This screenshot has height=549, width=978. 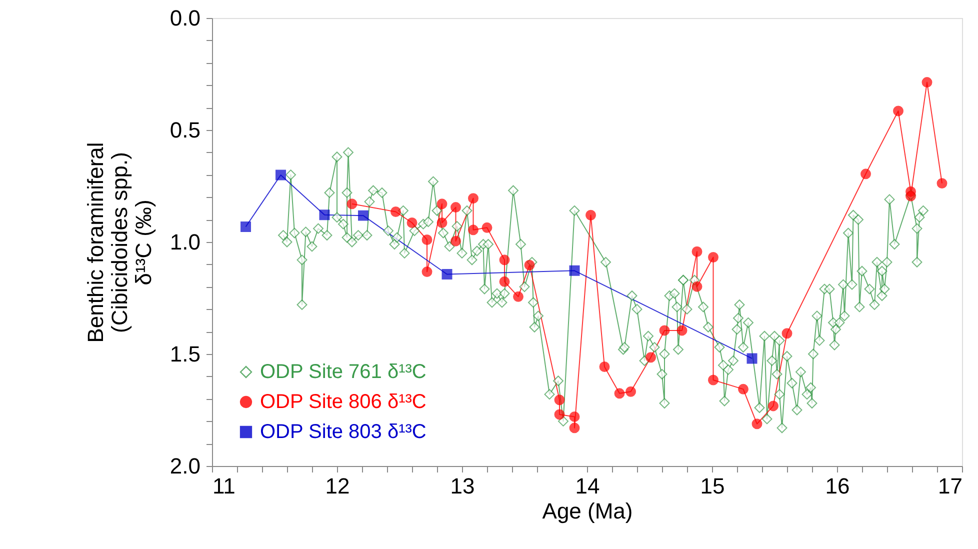 What do you see at coordinates (462, 486) in the screenshot?
I see `x-tick-label: 13` at bounding box center [462, 486].